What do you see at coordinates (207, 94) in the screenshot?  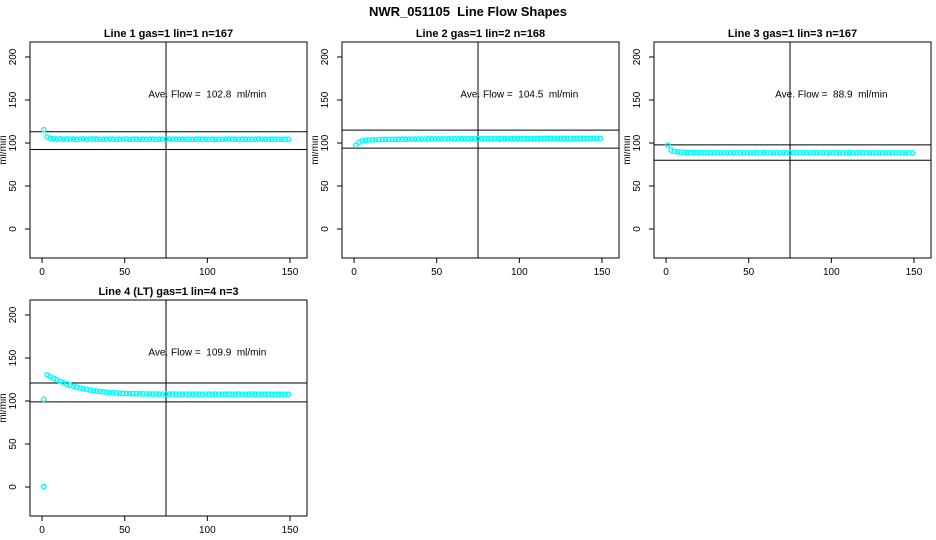 I see `ave-flow-annotation: Ave. Flow = 102.8 ml/min` at bounding box center [207, 94].